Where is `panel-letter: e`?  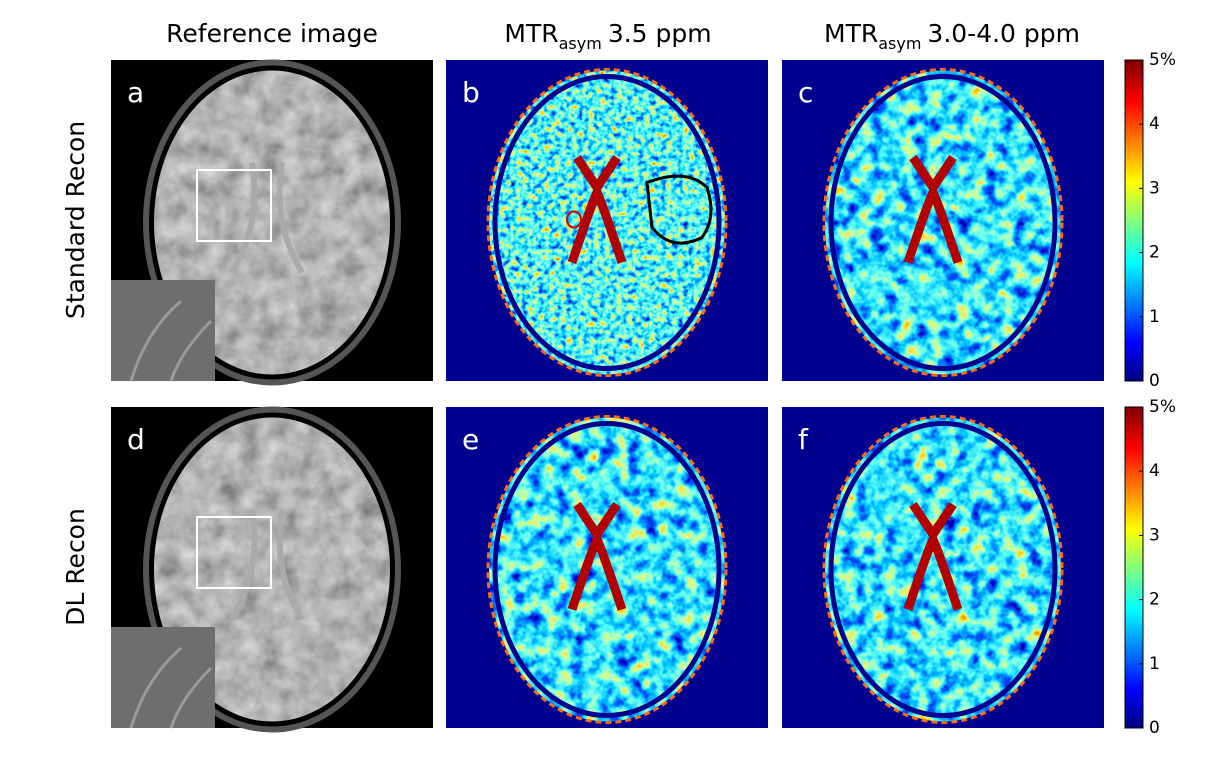
panel-letter: e is located at coordinates (470, 439).